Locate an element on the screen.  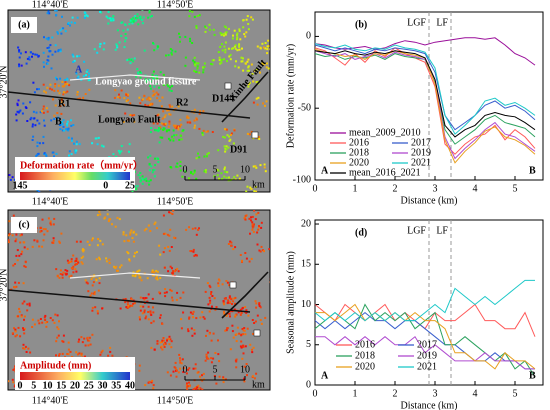
y-tick-label: 0 is located at coordinates (308, 36).